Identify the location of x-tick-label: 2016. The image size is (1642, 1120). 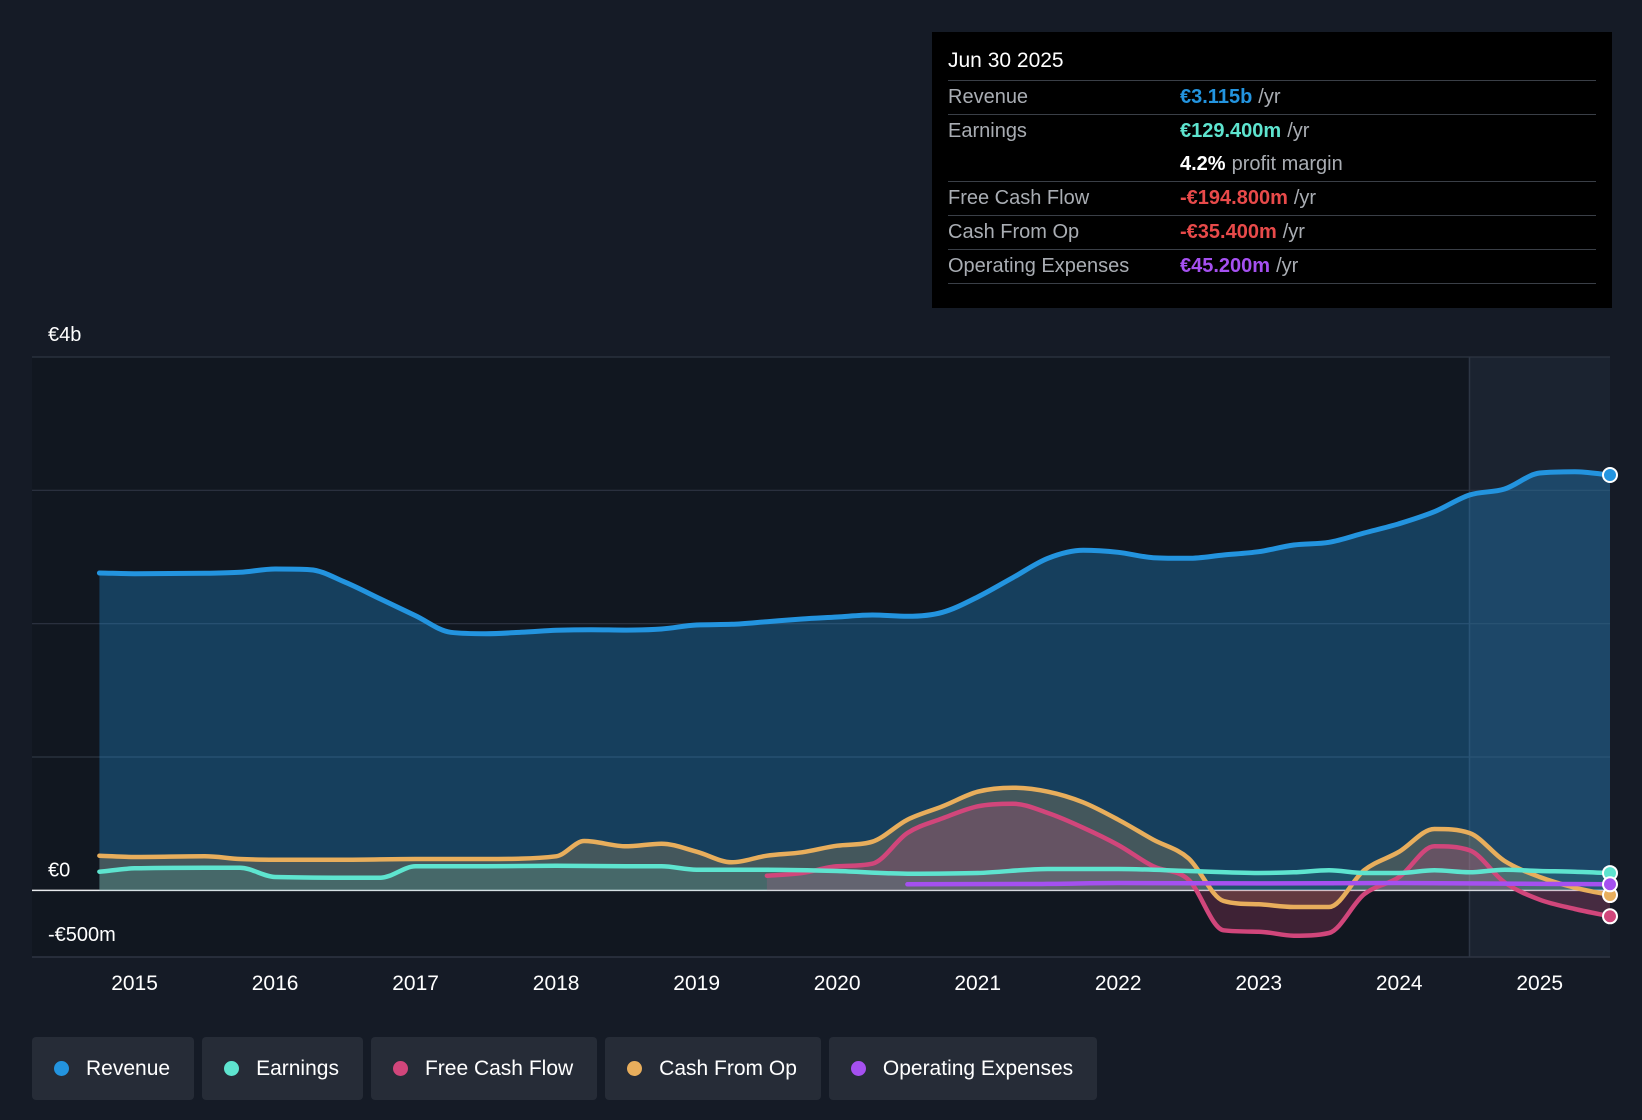
(275, 983).